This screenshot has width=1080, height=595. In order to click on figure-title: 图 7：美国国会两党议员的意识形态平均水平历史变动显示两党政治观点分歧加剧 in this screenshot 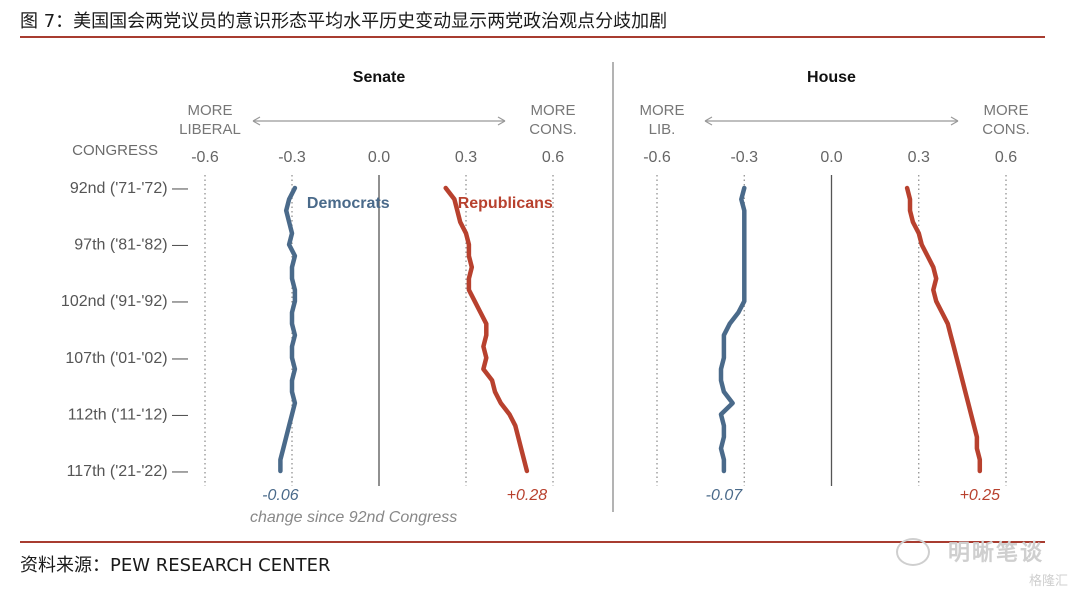, I will do `click(344, 21)`.